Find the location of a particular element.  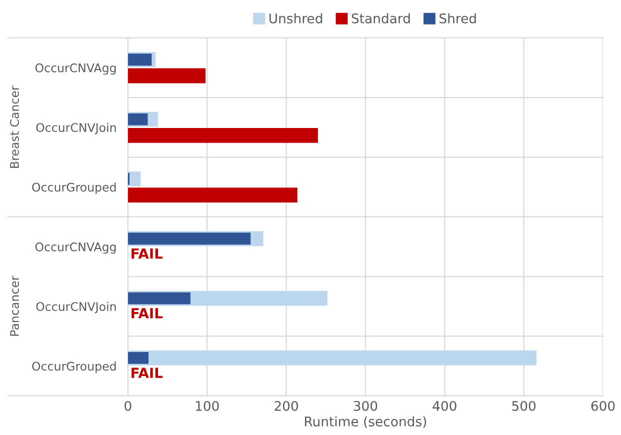

x-tick-label: 400 is located at coordinates (444, 405).